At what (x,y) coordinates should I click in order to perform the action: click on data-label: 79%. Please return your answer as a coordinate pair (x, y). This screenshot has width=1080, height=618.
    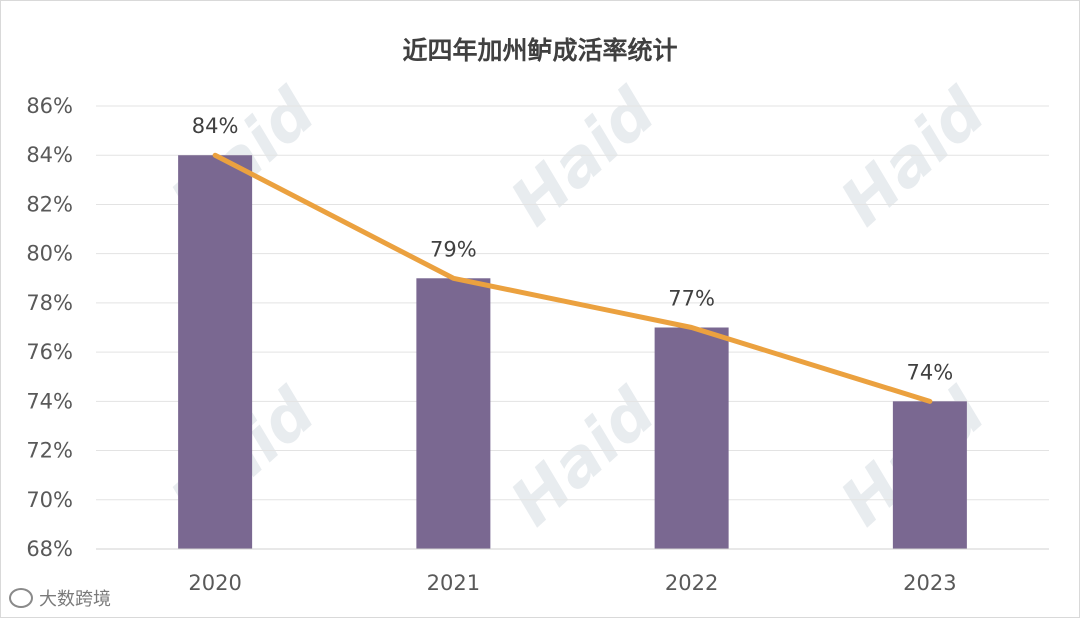
    Looking at the image, I should click on (453, 249).